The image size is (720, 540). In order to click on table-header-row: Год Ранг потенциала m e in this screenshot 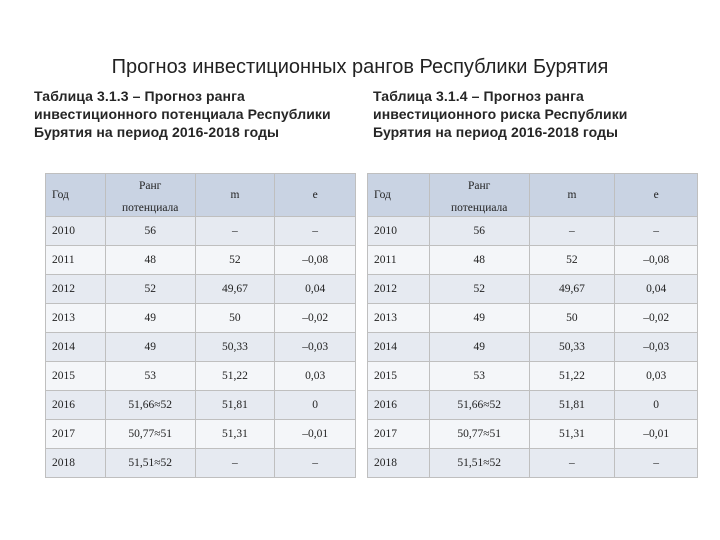, I will do `click(532, 195)`.